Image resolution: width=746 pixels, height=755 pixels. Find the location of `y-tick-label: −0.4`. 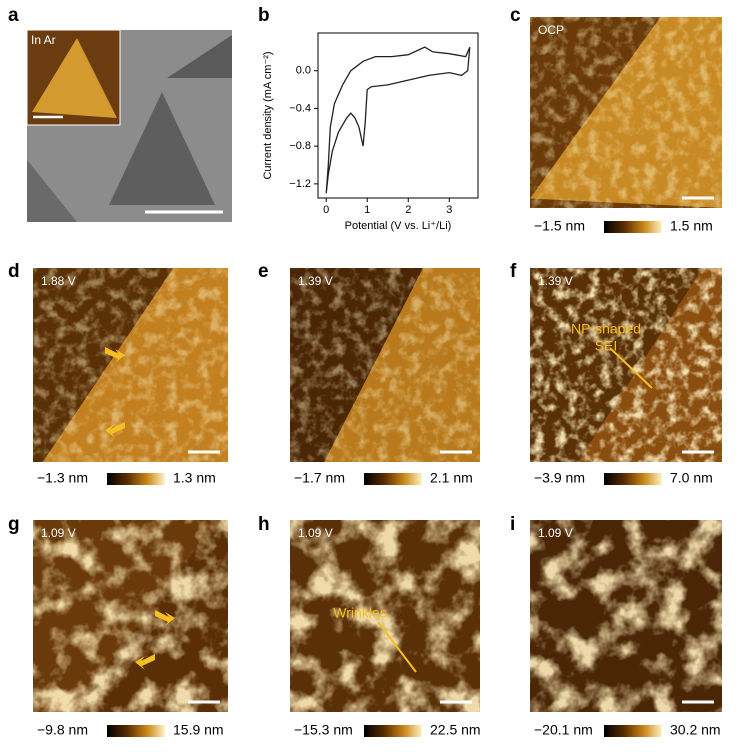

y-tick-label: −0.4 is located at coordinates (300, 108).